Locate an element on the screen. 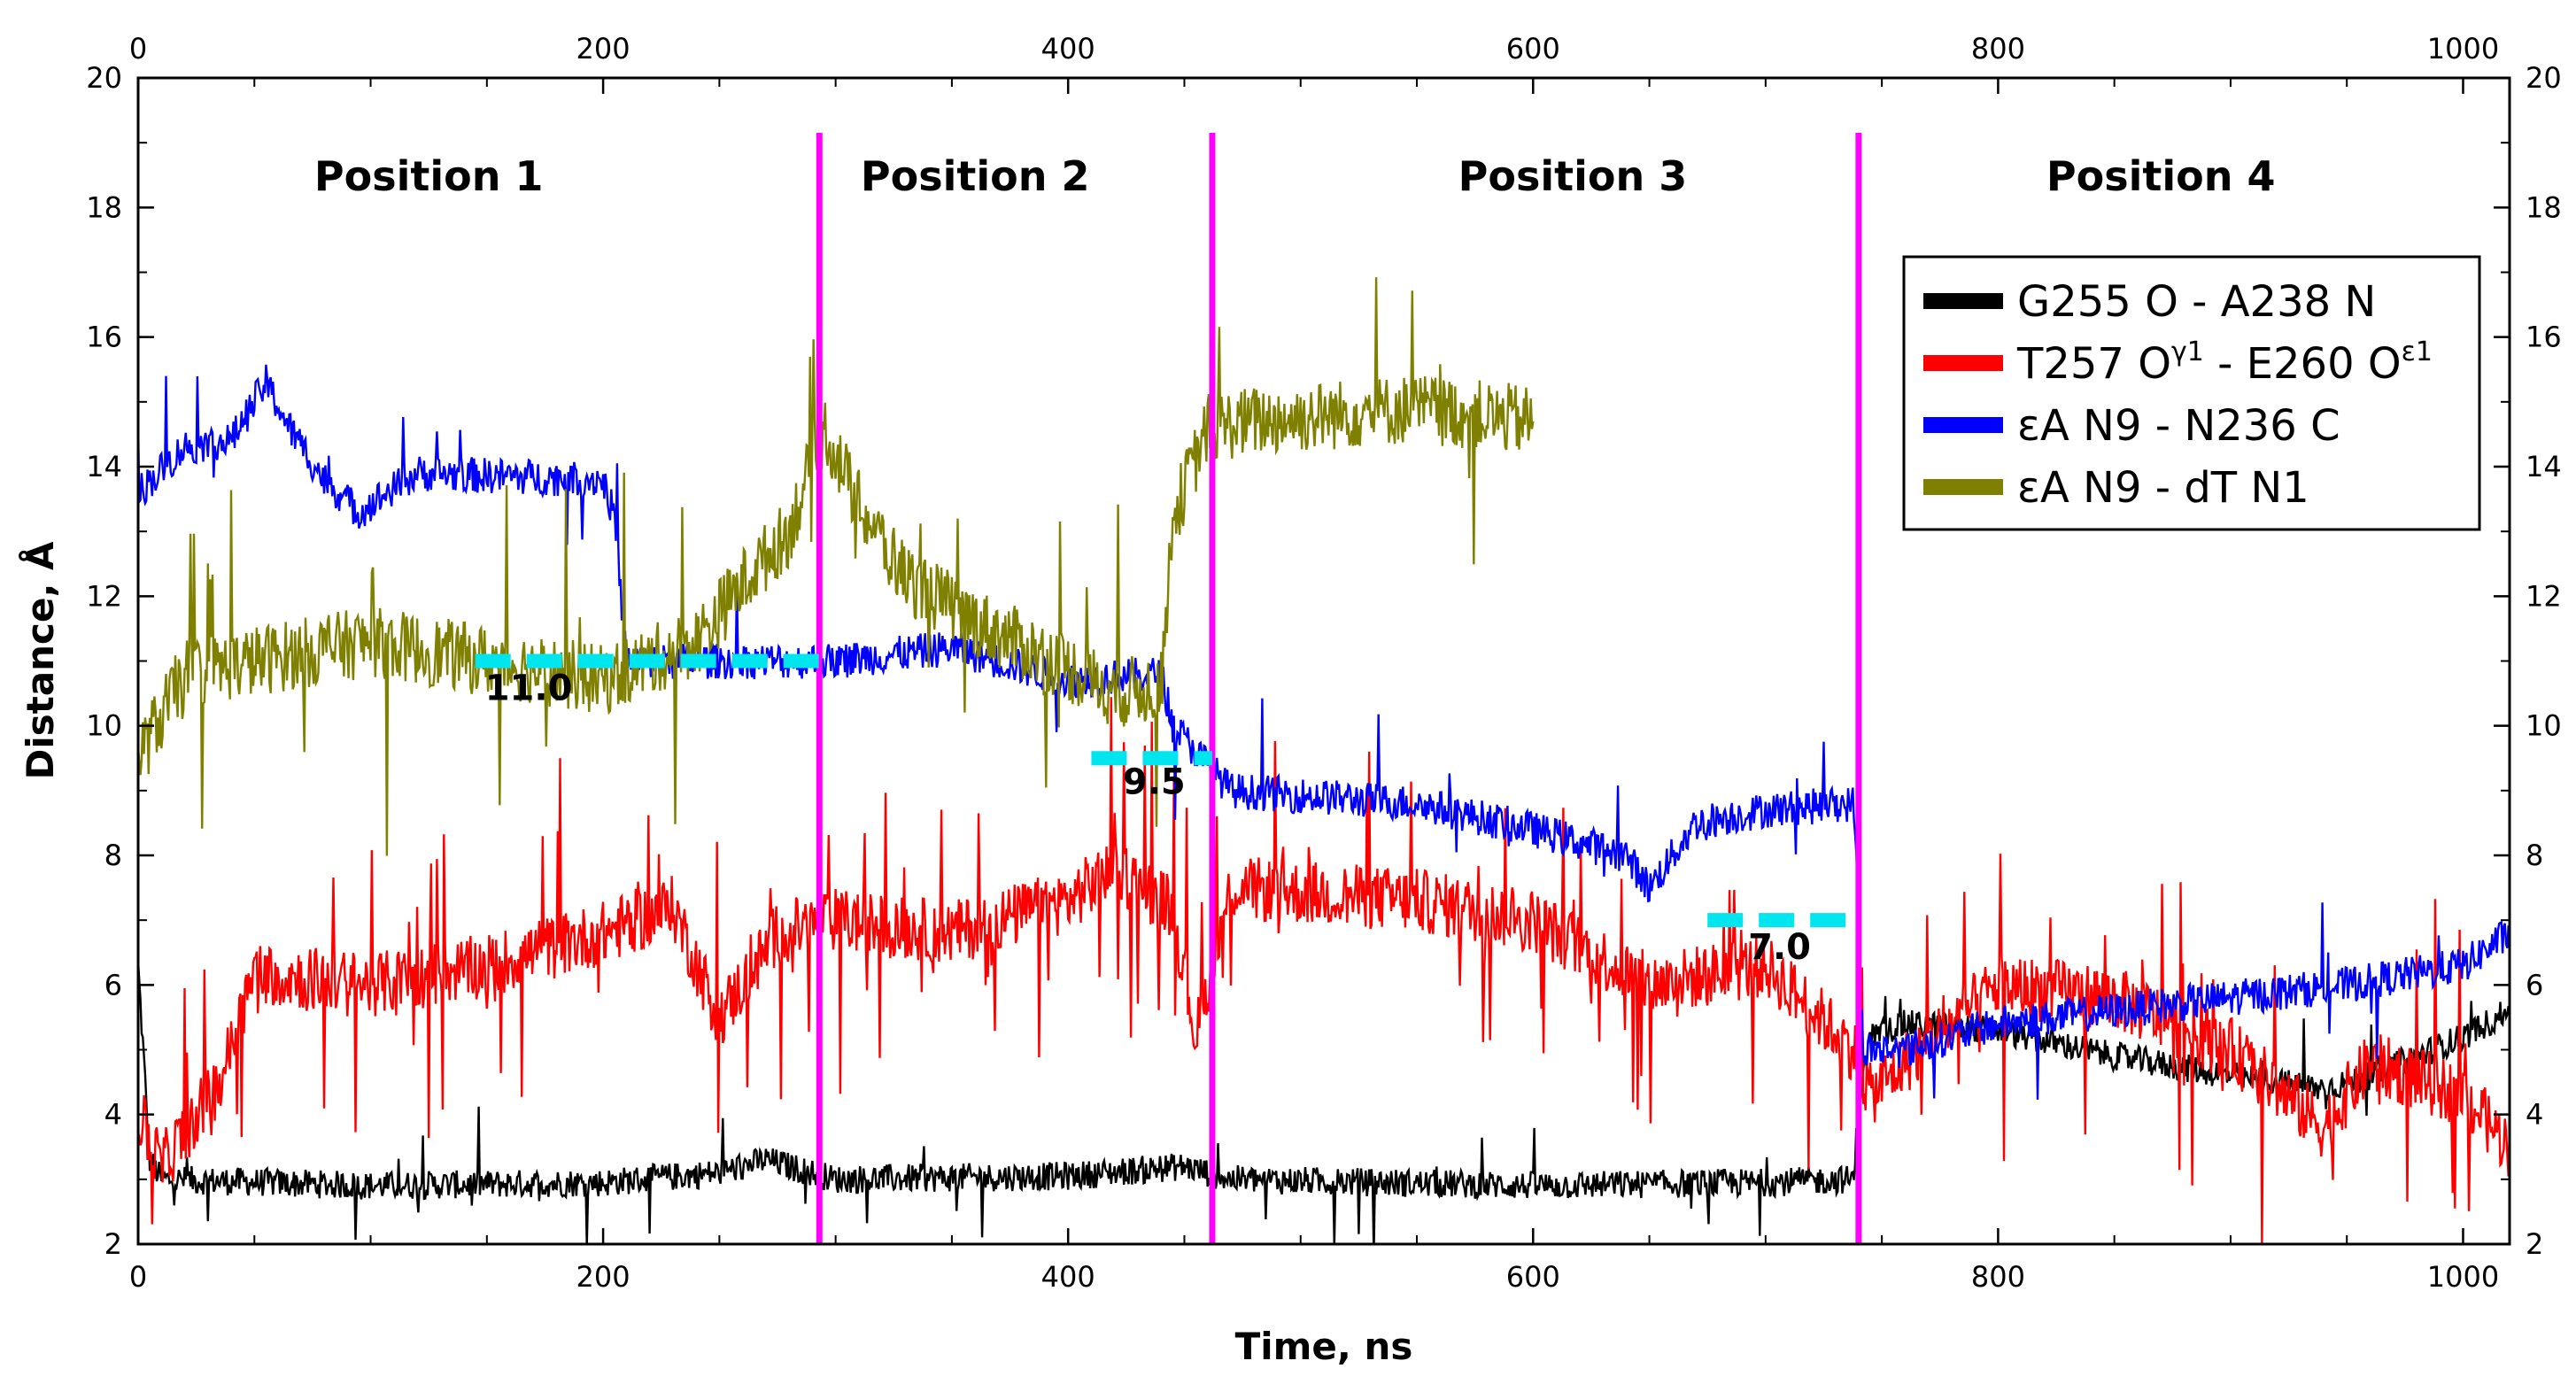 The height and width of the screenshot is (1384, 2576). legend-label-g255: G255 O - A238 N is located at coordinates (2196, 302).